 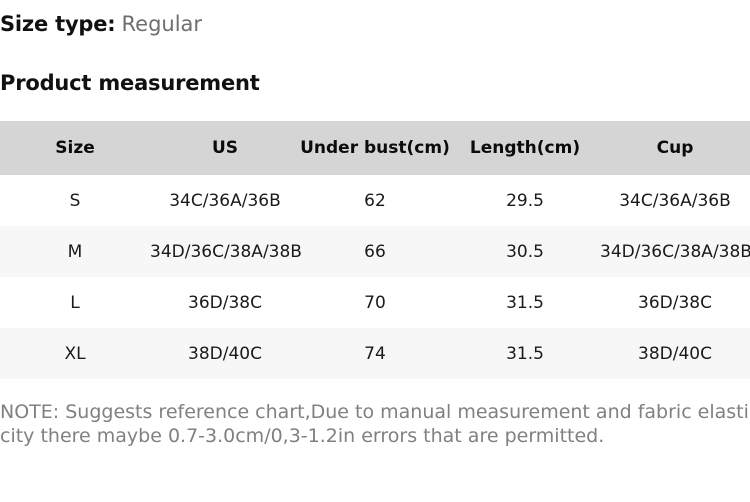 I want to click on cell-under-bust: 74, so click(x=375, y=353).